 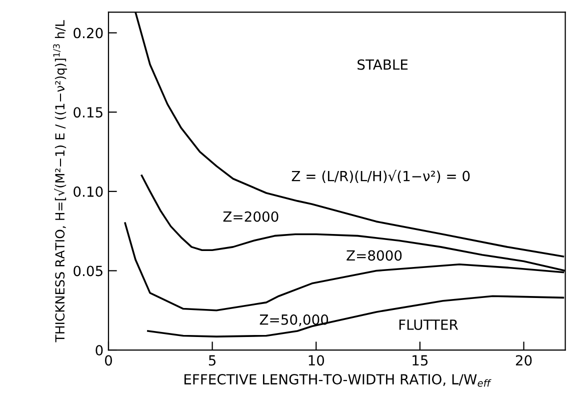 What do you see at coordinates (374, 255) in the screenshot?
I see `series-label: Z=8000` at bounding box center [374, 255].